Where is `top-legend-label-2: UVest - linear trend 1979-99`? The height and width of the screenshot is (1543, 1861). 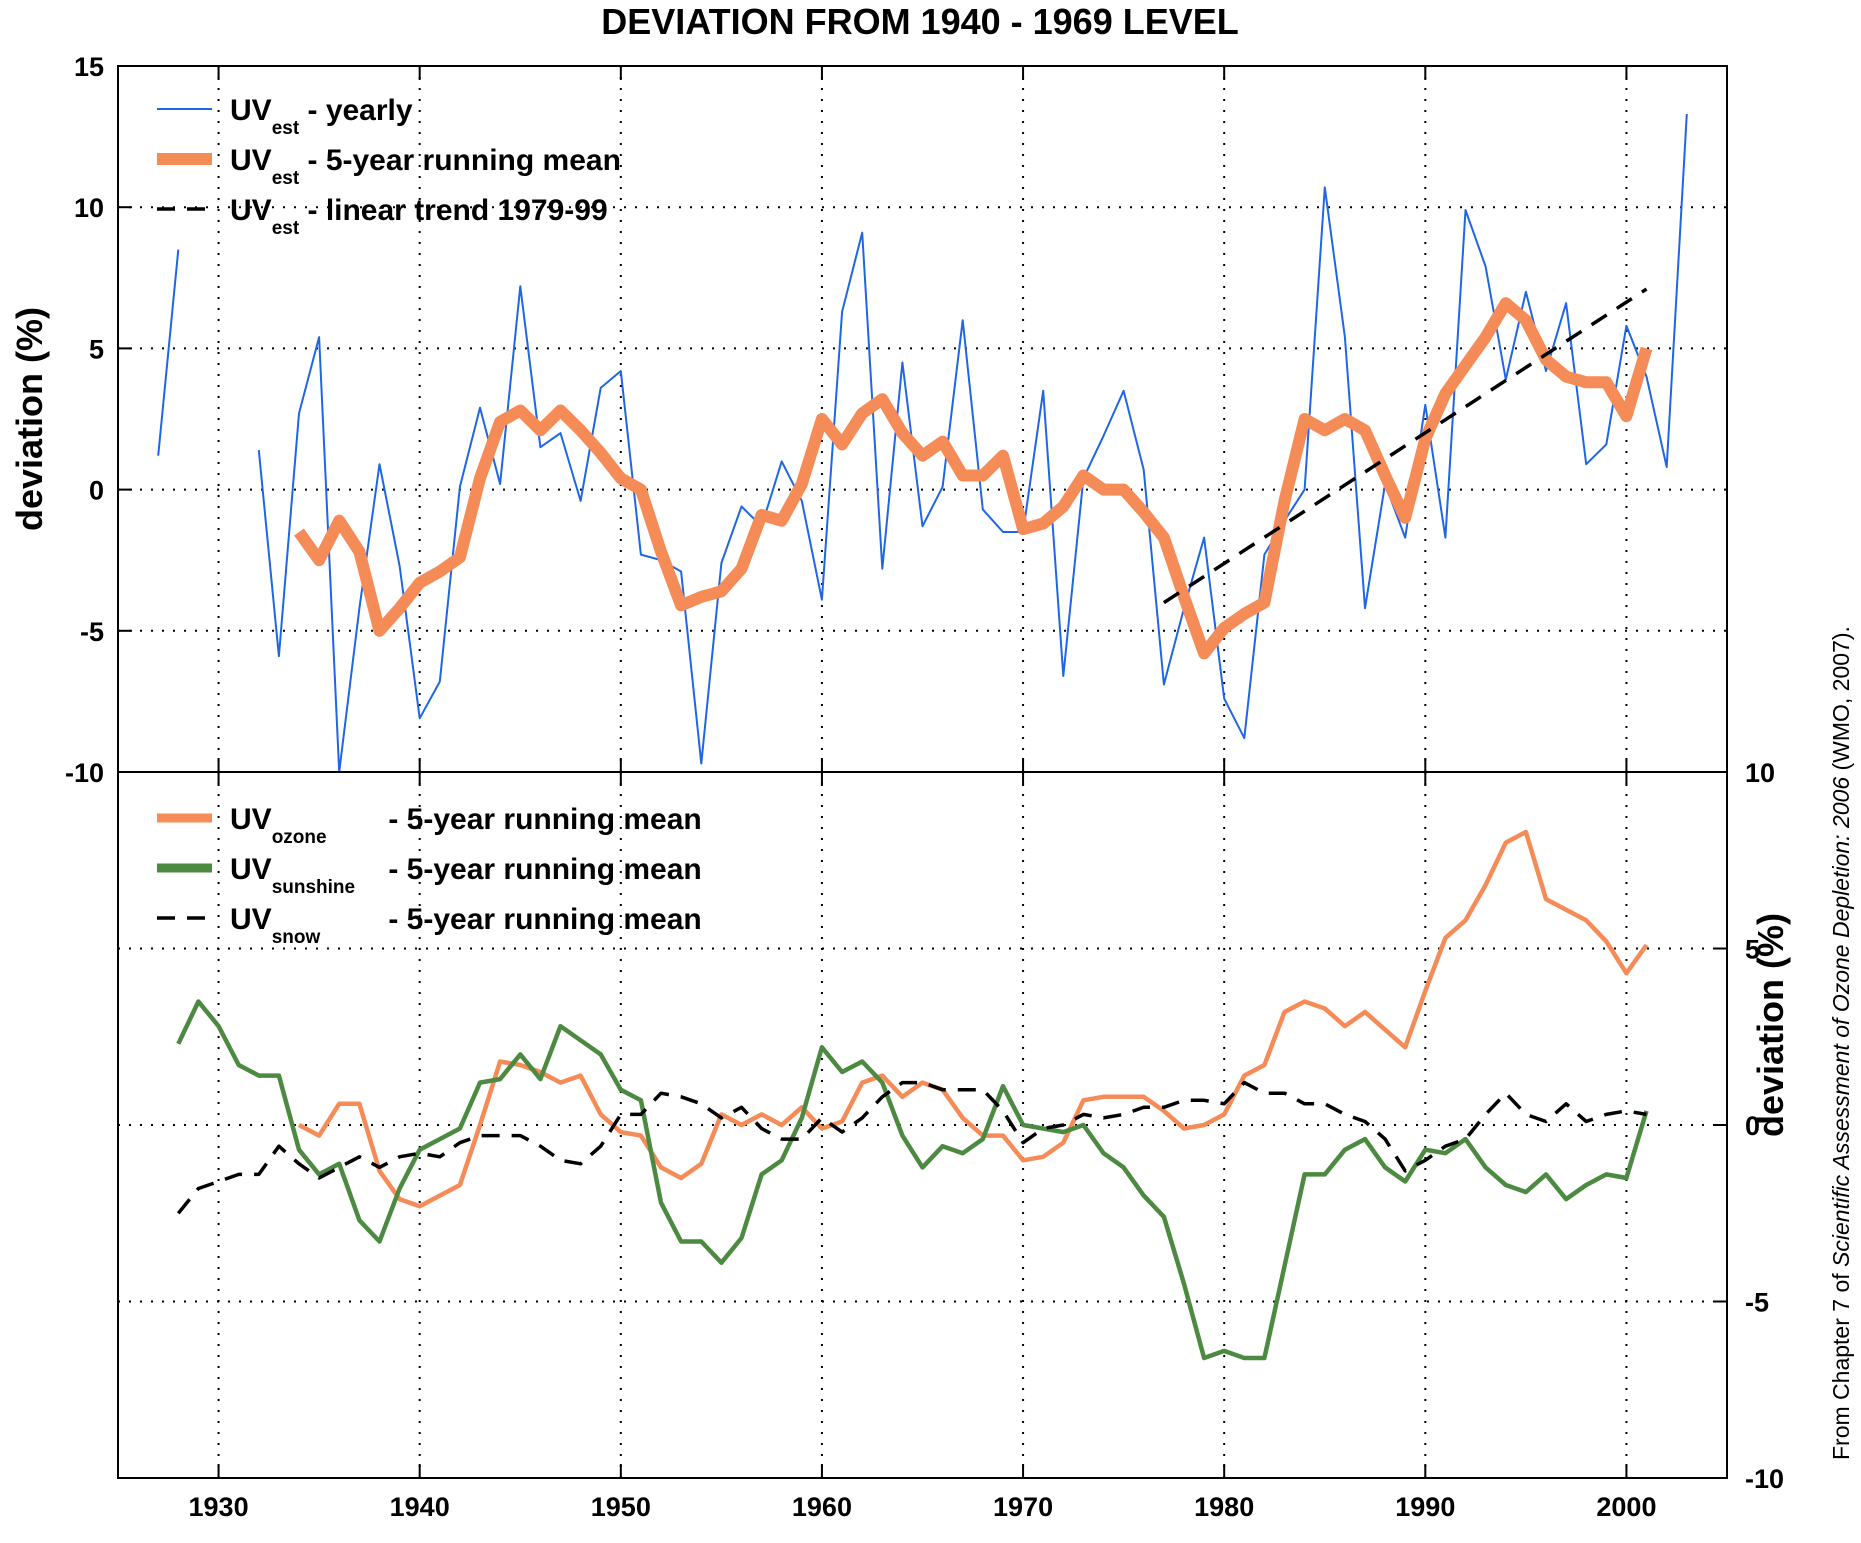 top-legend-label-2: UVest - linear trend 1979-99 is located at coordinates (419, 216).